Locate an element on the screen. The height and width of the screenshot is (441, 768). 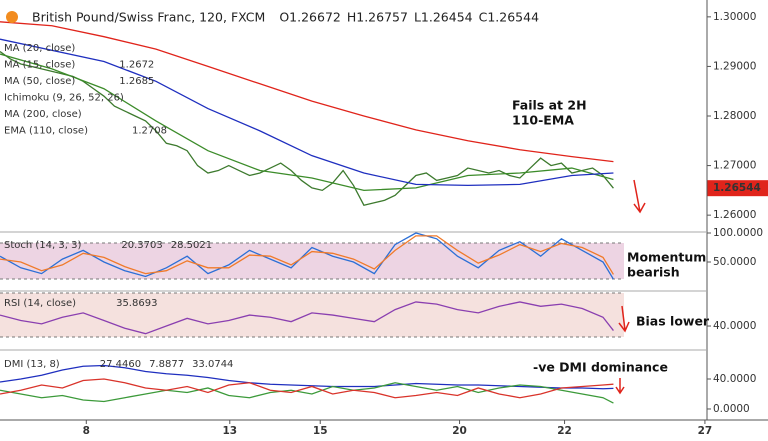
y-tick-label: 50.0000 is located at coordinates (734, 262).